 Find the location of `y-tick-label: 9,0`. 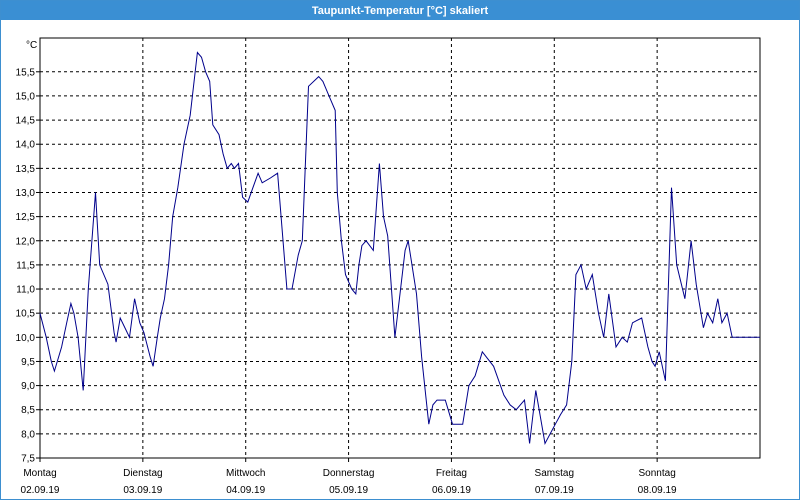

y-tick-label: 9,0 is located at coordinates (28, 386).